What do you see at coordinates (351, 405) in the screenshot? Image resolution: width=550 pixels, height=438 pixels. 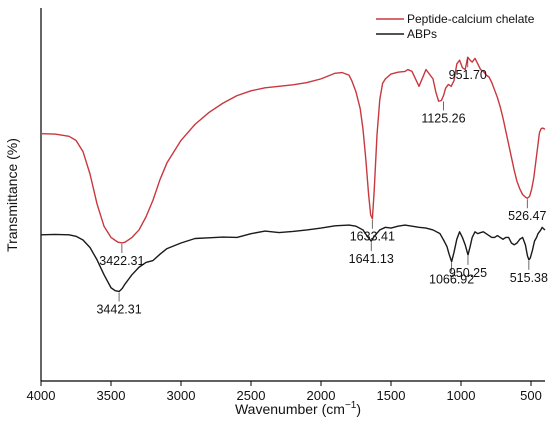 I see `x-axis-title-superscript: −1` at bounding box center [351, 405].